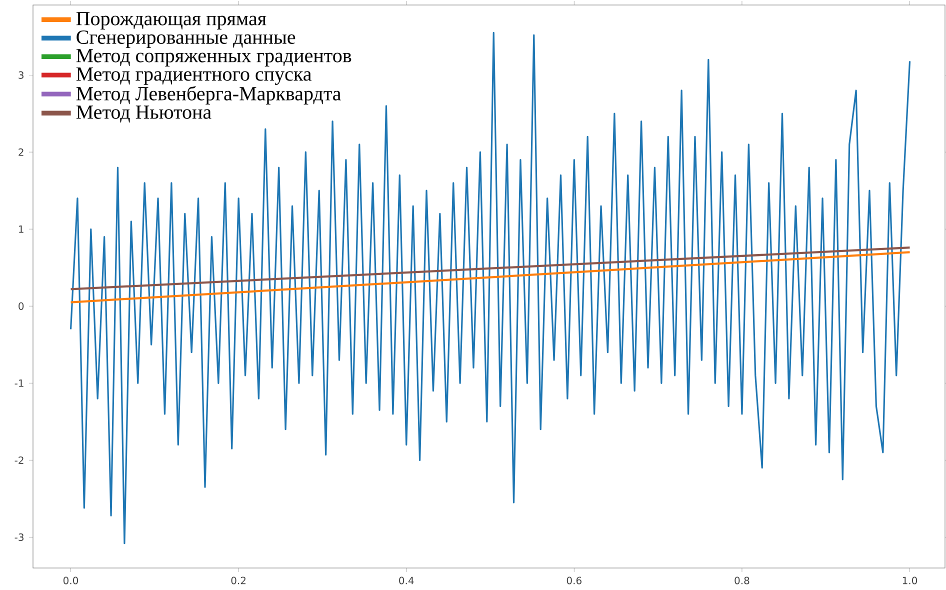 This screenshot has width=946, height=590. I want to click on x-tick-label: 0.6, so click(574, 580).